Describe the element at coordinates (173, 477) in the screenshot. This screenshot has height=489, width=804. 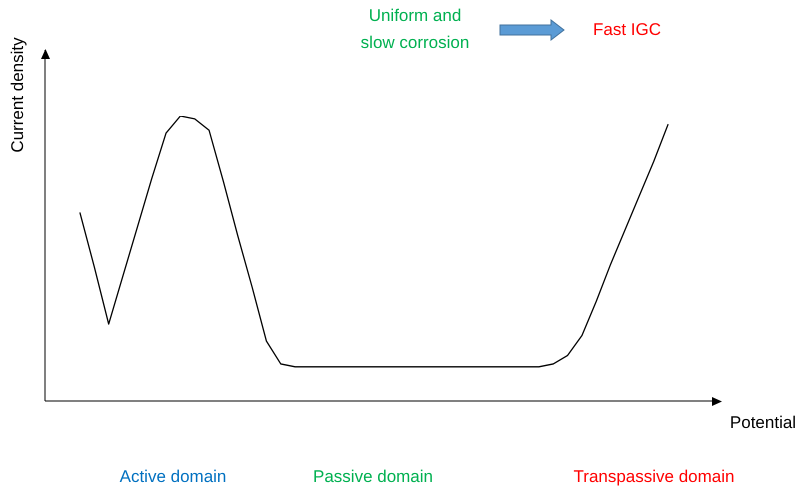
I see `text: Active domain` at that location.